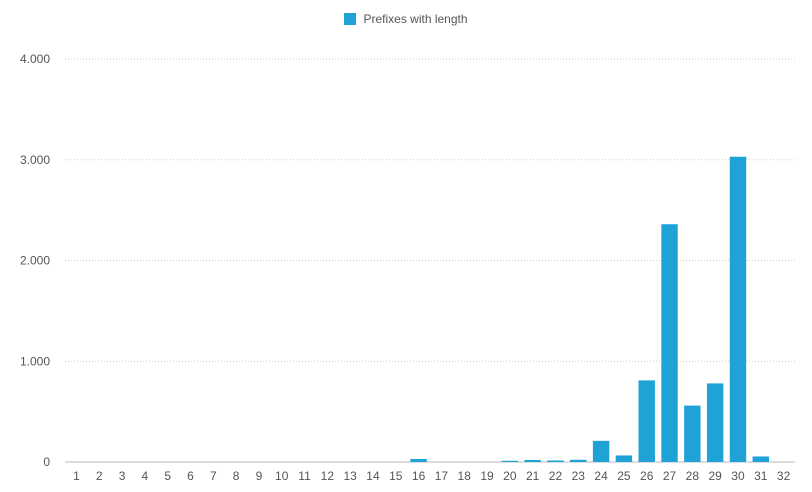 This screenshot has width=812, height=492. Describe the element at coordinates (510, 476) in the screenshot. I see `x-tick-label: 20` at that location.